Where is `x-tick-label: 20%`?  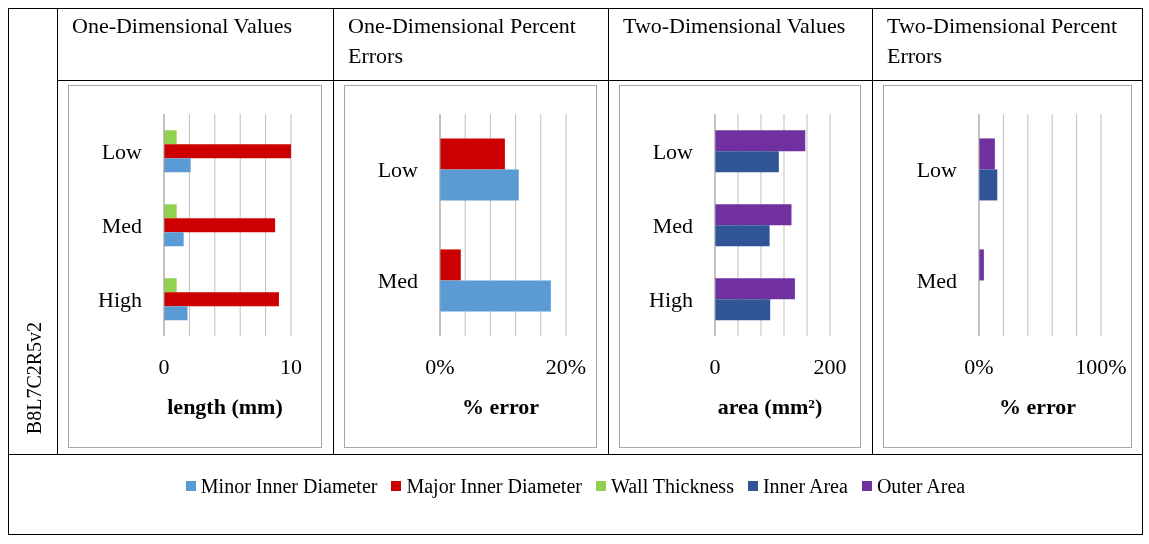
x-tick-label: 20% is located at coordinates (566, 366).